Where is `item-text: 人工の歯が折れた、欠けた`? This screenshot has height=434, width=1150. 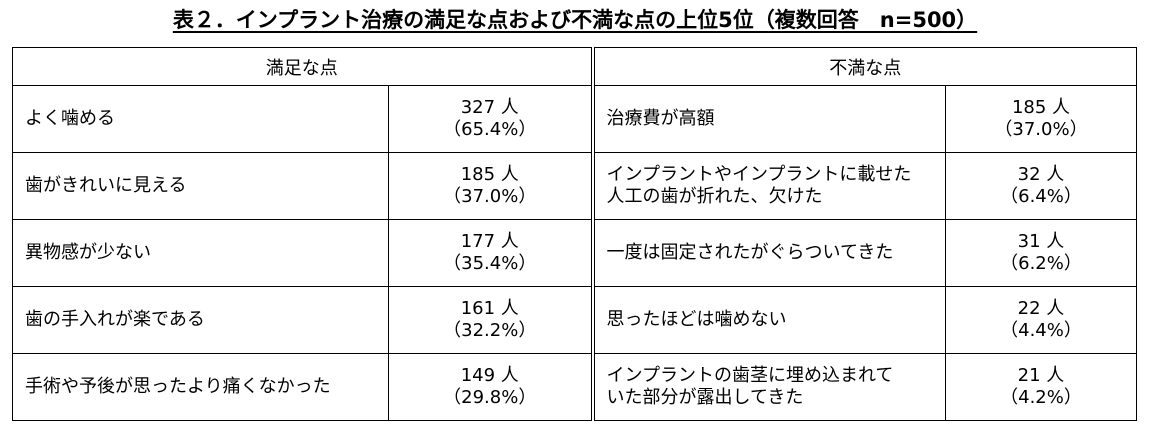 item-text: 人工の歯が折れた、欠けた is located at coordinates (714, 196).